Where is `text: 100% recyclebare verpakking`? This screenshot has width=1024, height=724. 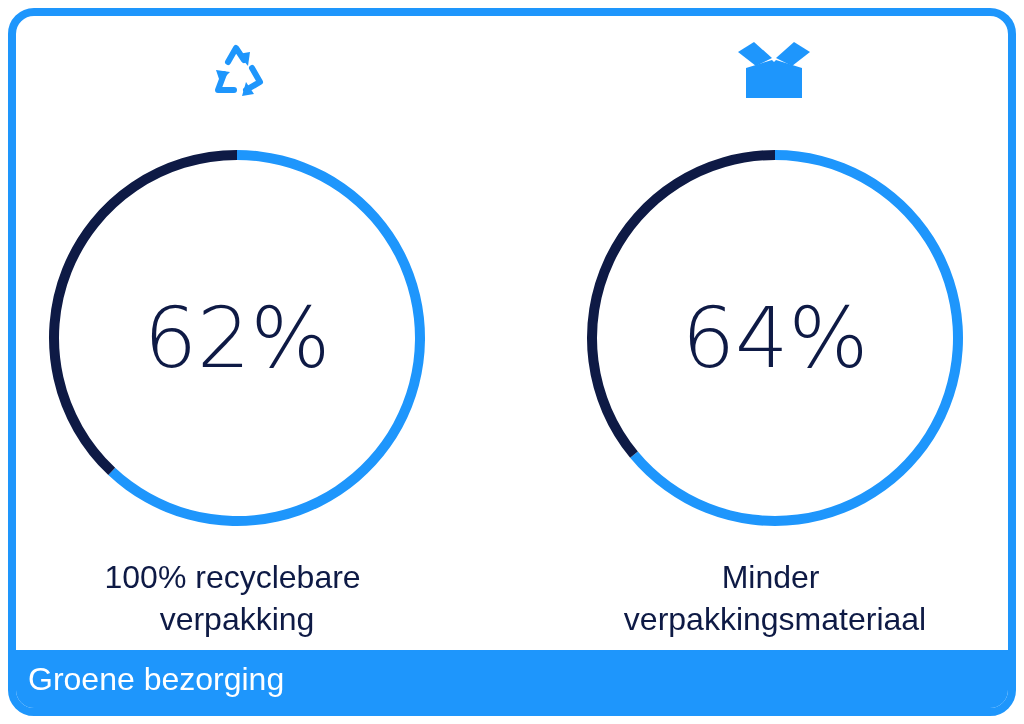
text: 100% recyclebare verpakking is located at coordinates (237, 598).